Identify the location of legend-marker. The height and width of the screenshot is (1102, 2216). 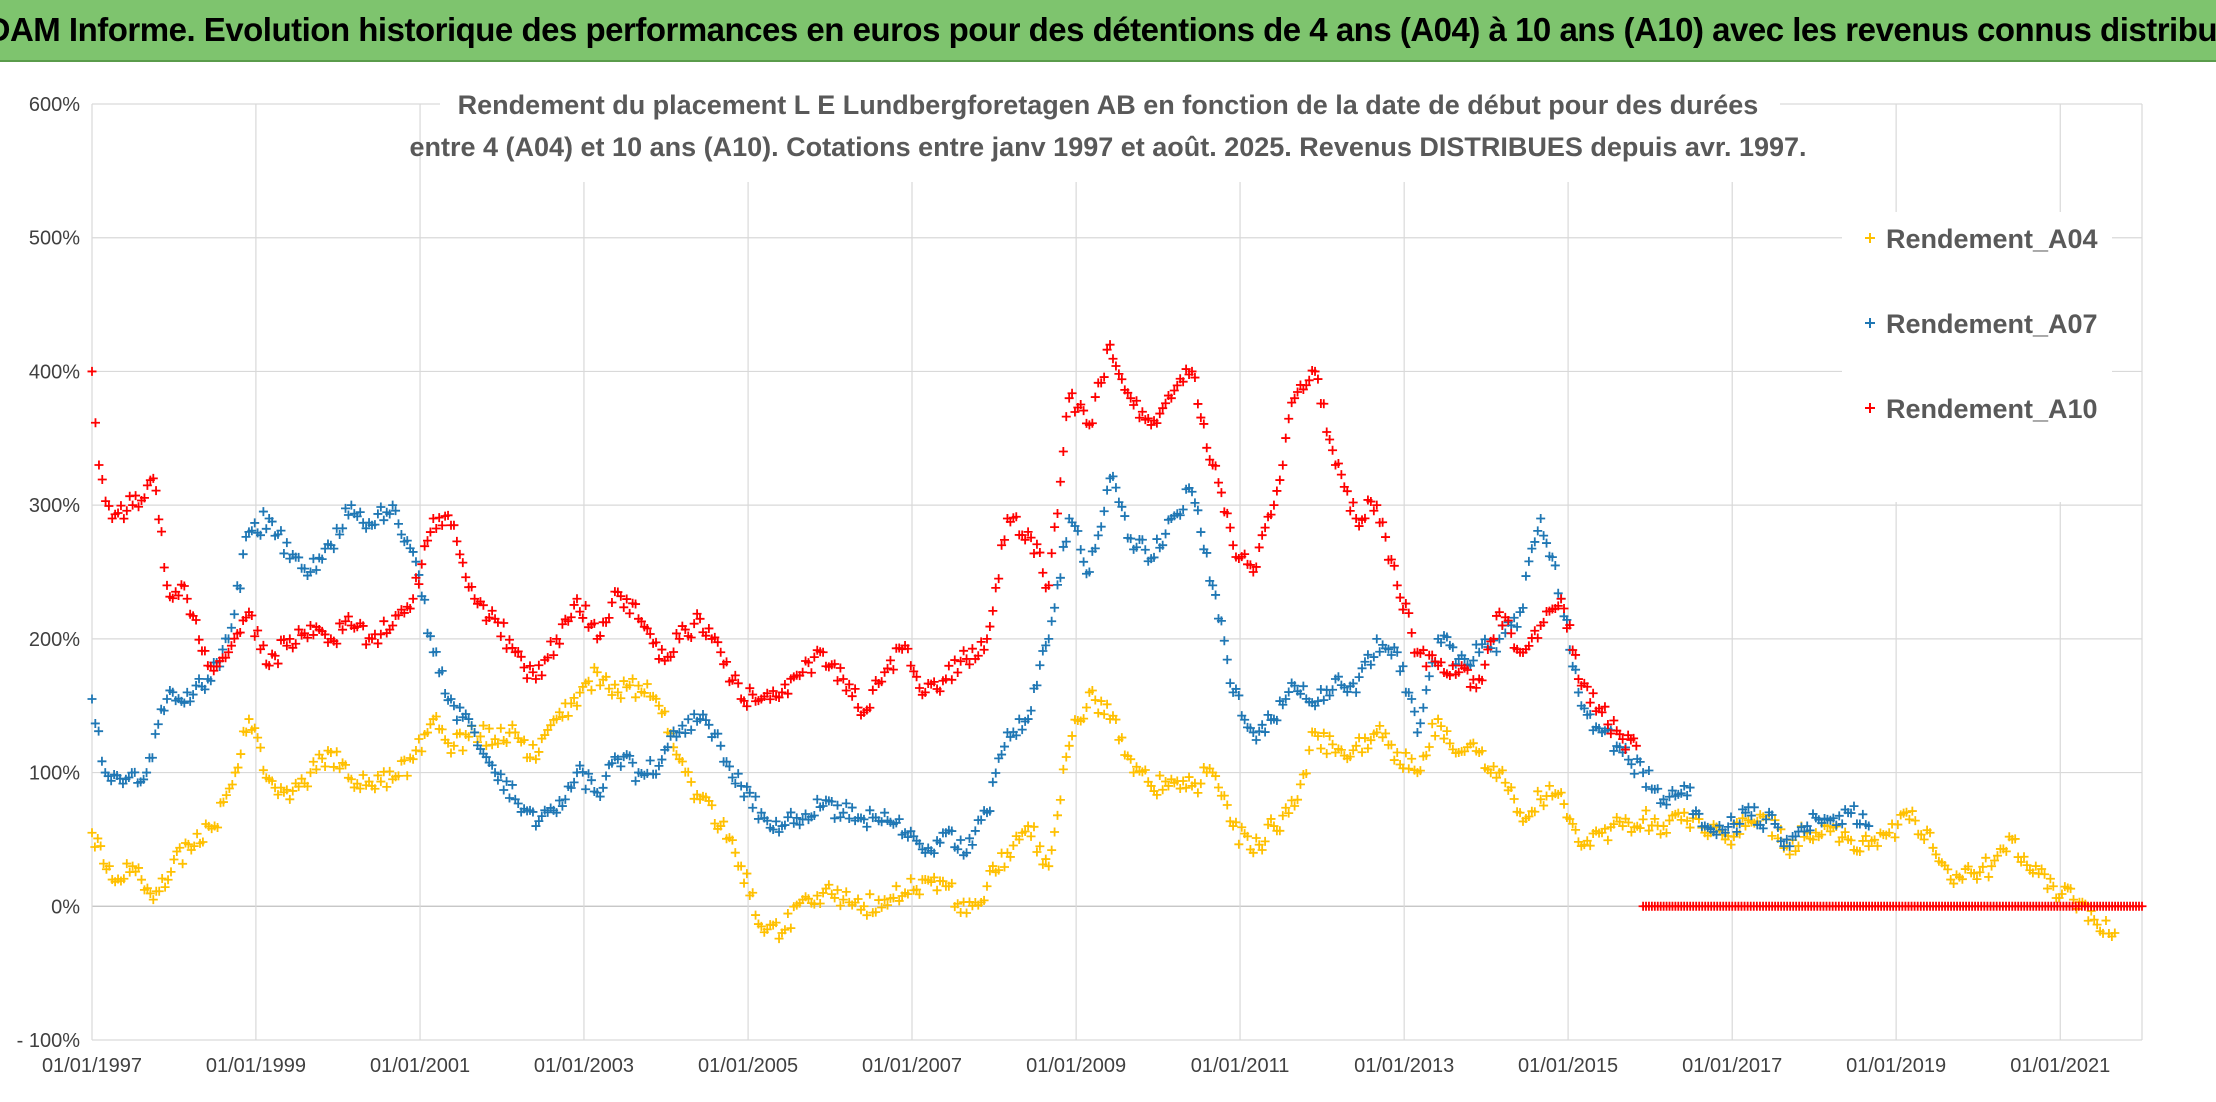
(1870, 238).